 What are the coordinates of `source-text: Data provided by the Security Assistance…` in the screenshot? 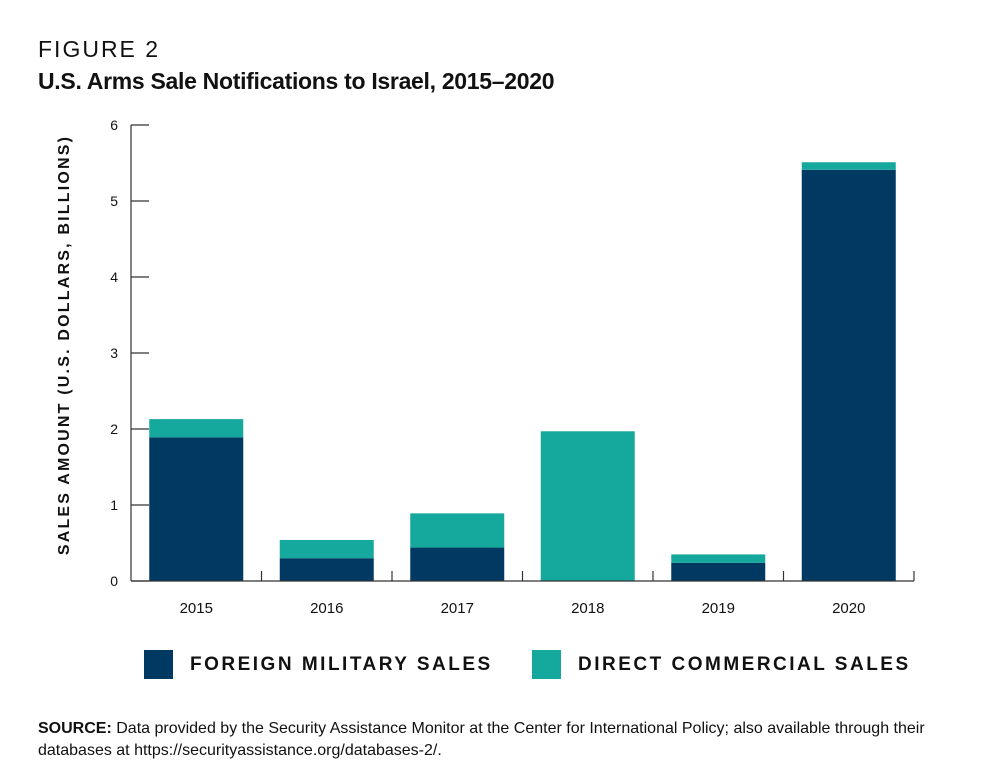 It's located at (481, 739).